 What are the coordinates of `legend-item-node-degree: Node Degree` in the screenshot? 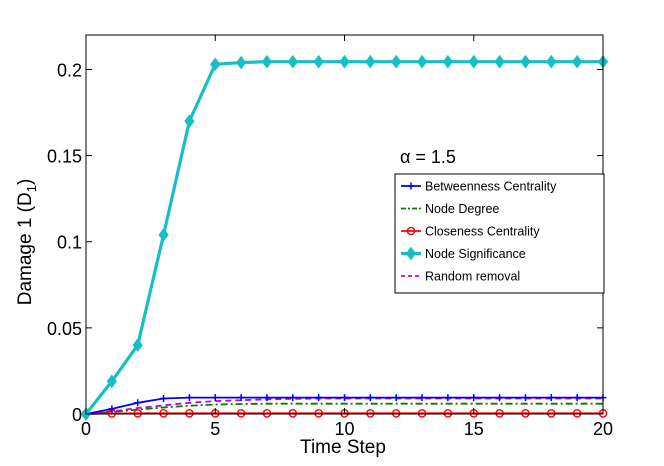 It's located at (450, 209).